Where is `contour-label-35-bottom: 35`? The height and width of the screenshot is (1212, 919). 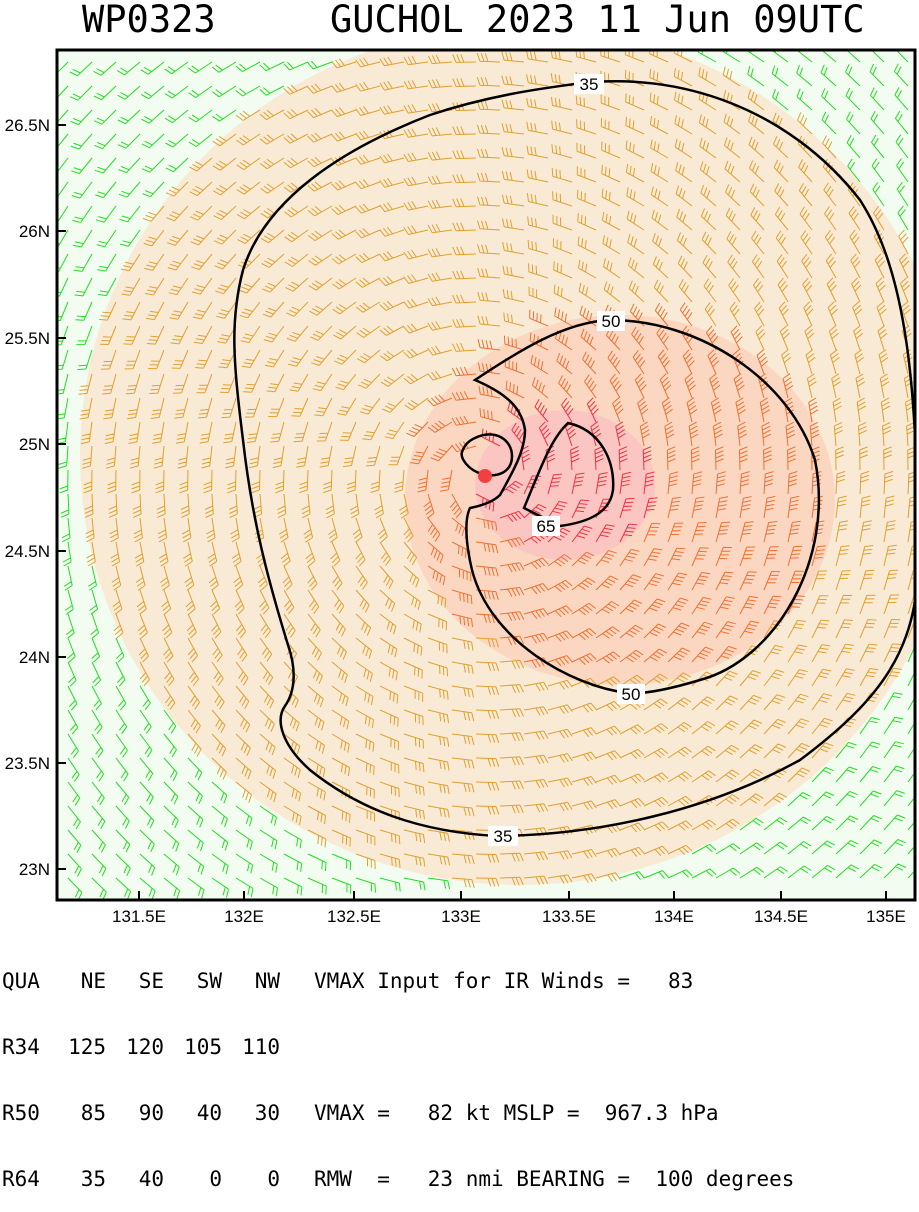
contour-label-35-bottom: 35 is located at coordinates (503, 836).